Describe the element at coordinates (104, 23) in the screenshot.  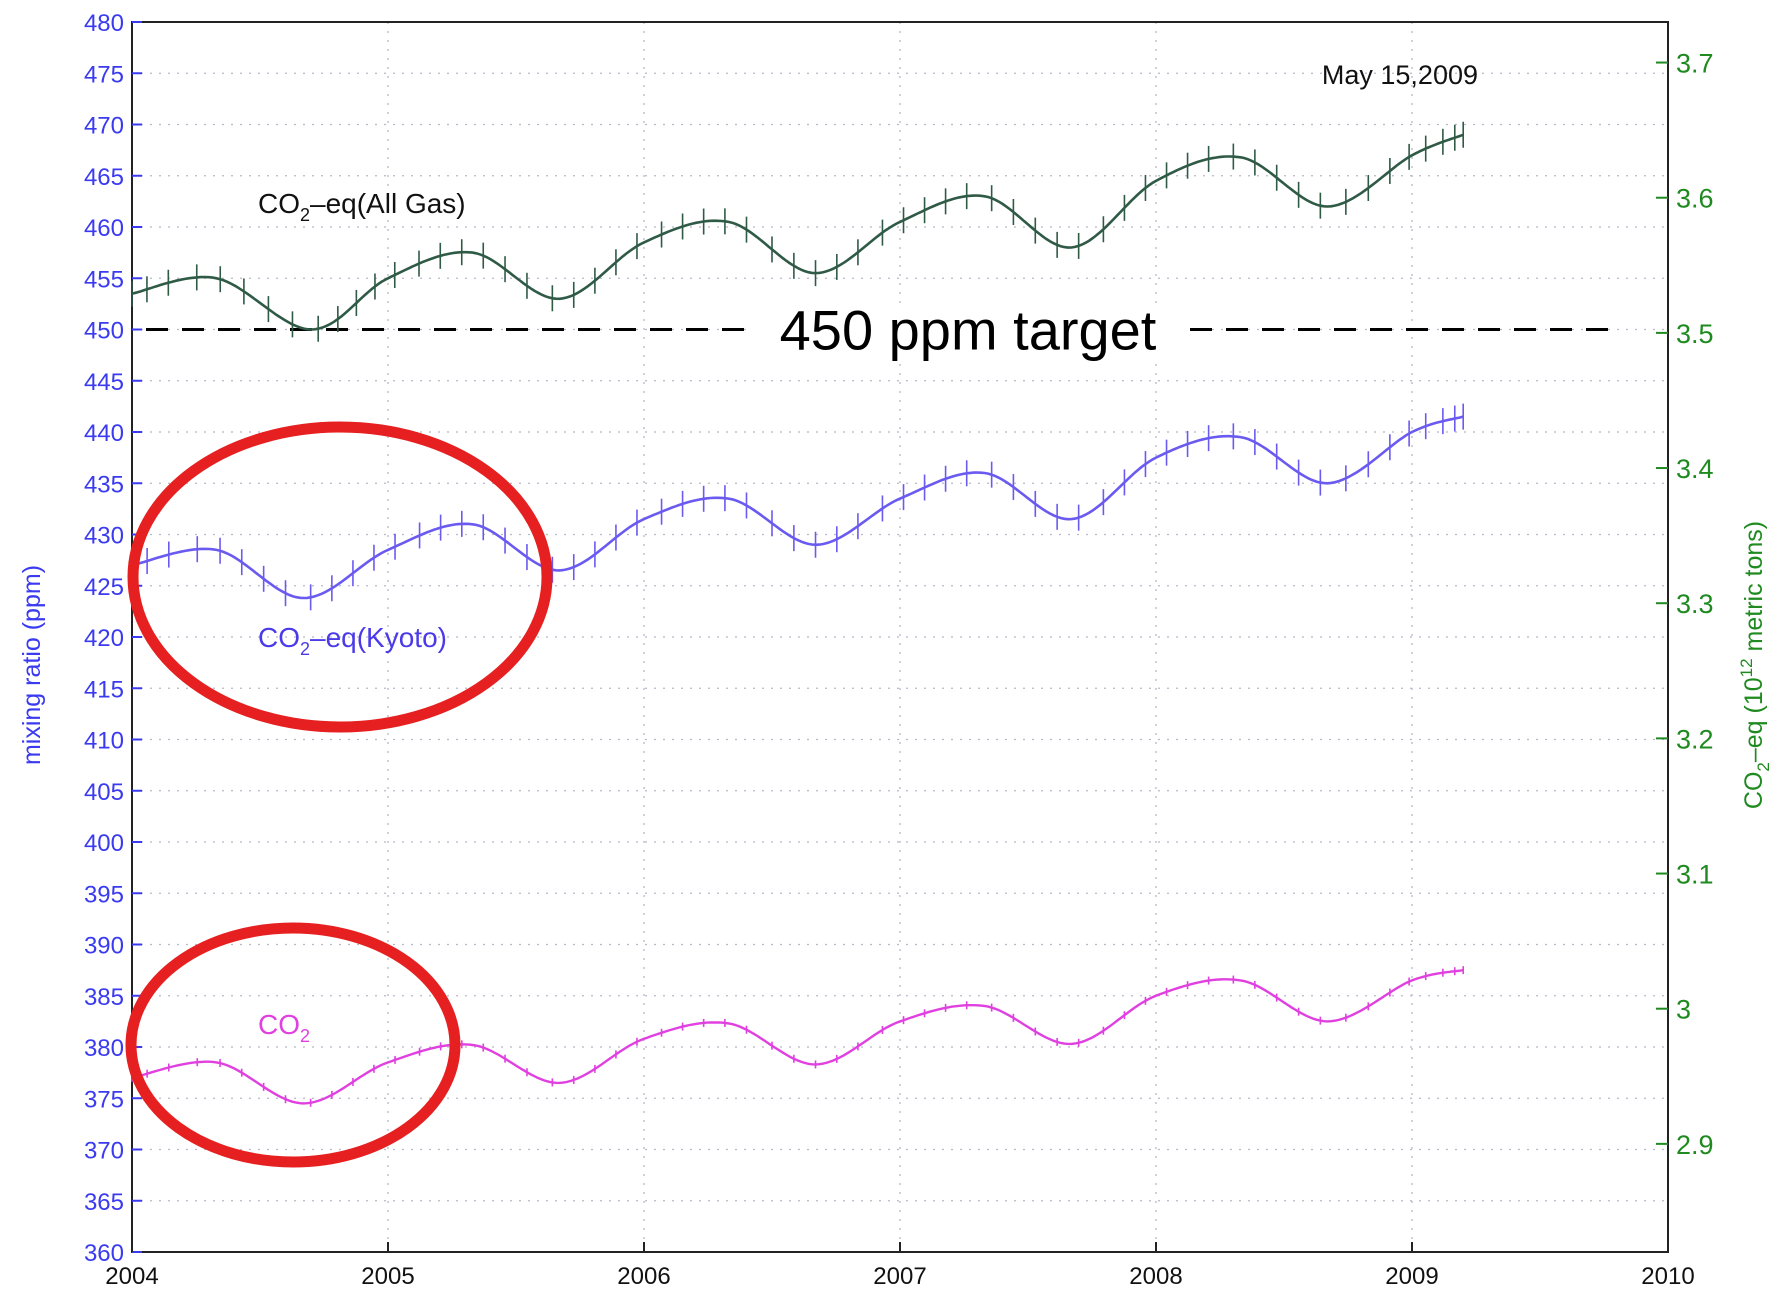
I see `y-tick-label: 480` at that location.